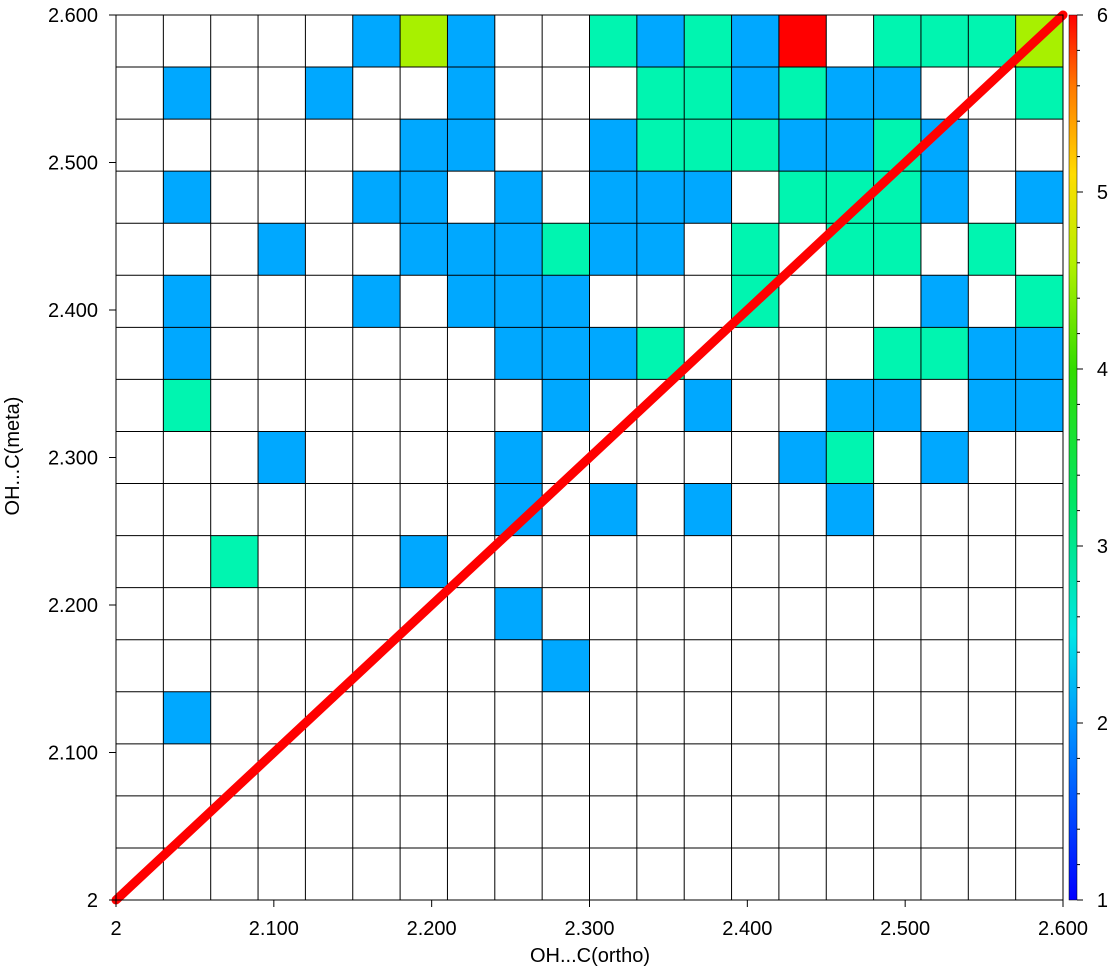 Image resolution: width=1114 pixels, height=970 pixels. What do you see at coordinates (73, 16) in the screenshot?
I see `y-tick-label: 2.600` at bounding box center [73, 16].